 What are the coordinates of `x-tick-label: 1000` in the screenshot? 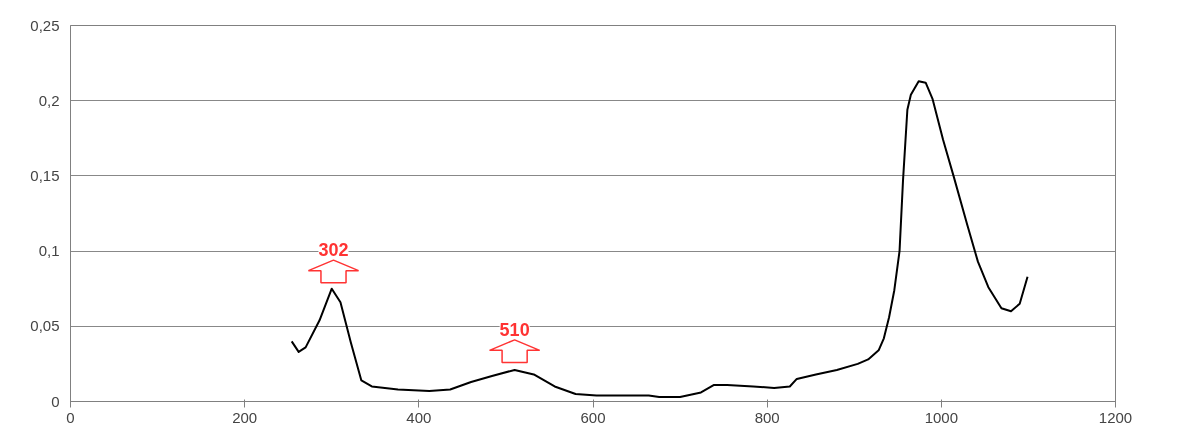 It's located at (941, 417).